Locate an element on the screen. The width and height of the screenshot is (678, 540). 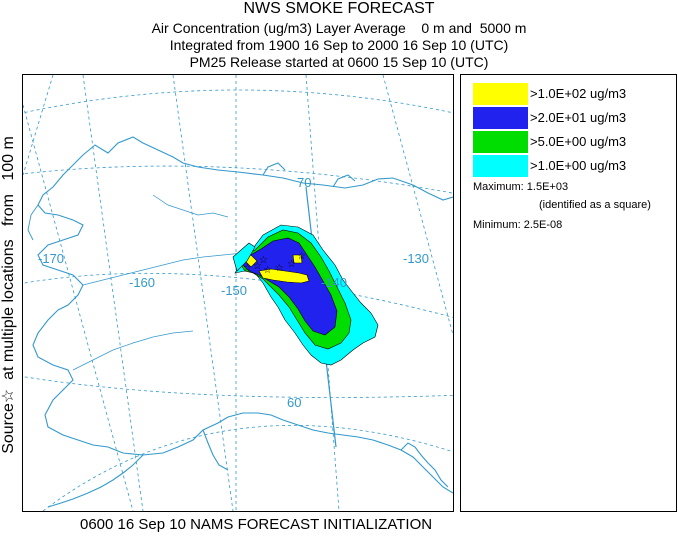
panhandle is located at coordinates (424, 465).